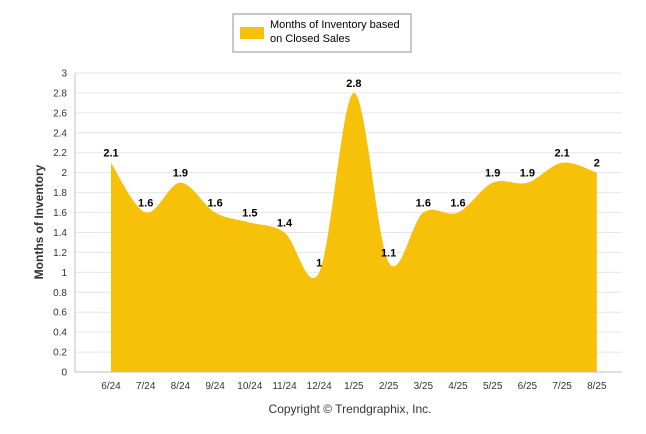 Image resolution: width=646 pixels, height=434 pixels. I want to click on data-label: 1.5, so click(249, 214).